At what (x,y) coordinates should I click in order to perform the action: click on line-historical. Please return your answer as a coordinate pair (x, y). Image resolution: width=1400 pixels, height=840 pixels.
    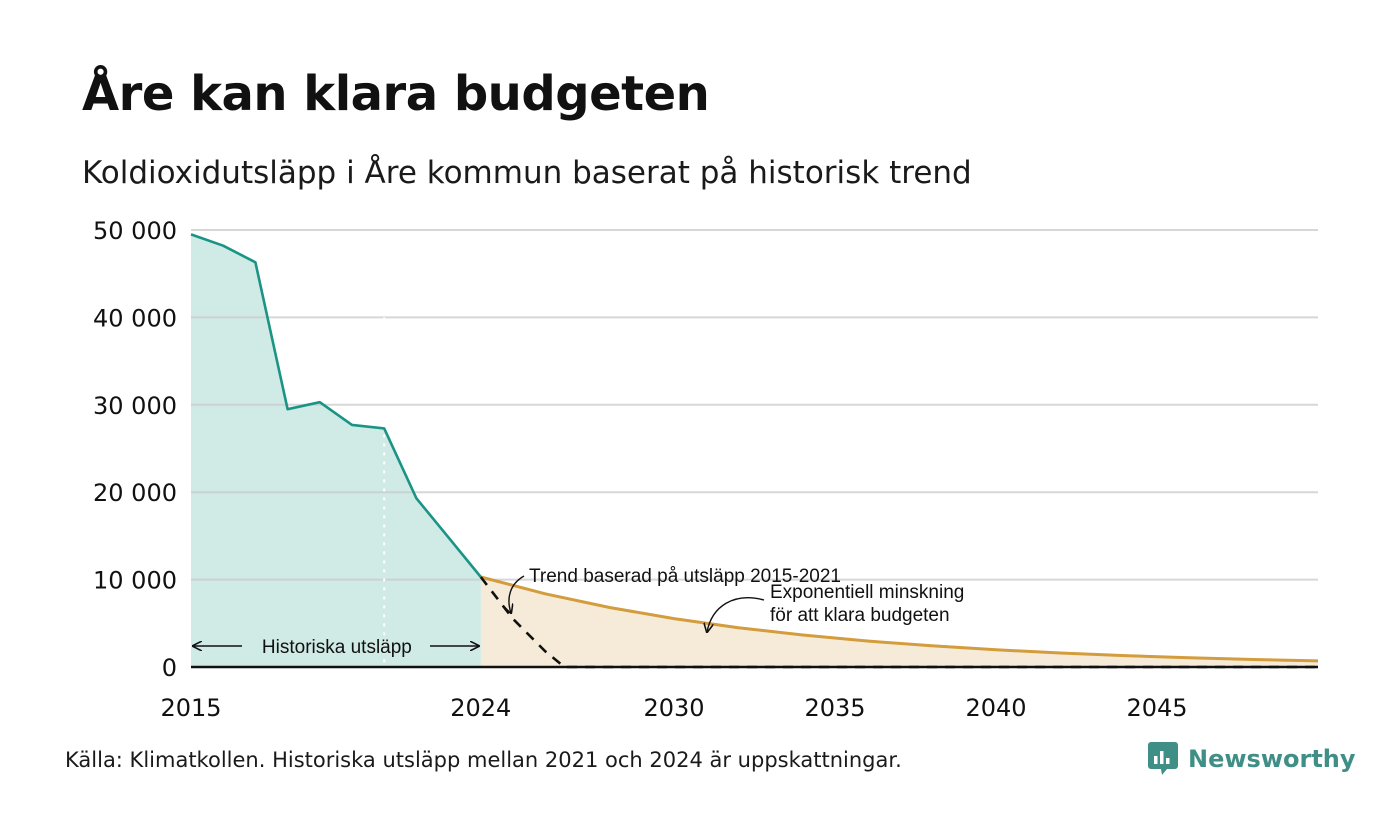
    Looking at the image, I should click on (336, 405).